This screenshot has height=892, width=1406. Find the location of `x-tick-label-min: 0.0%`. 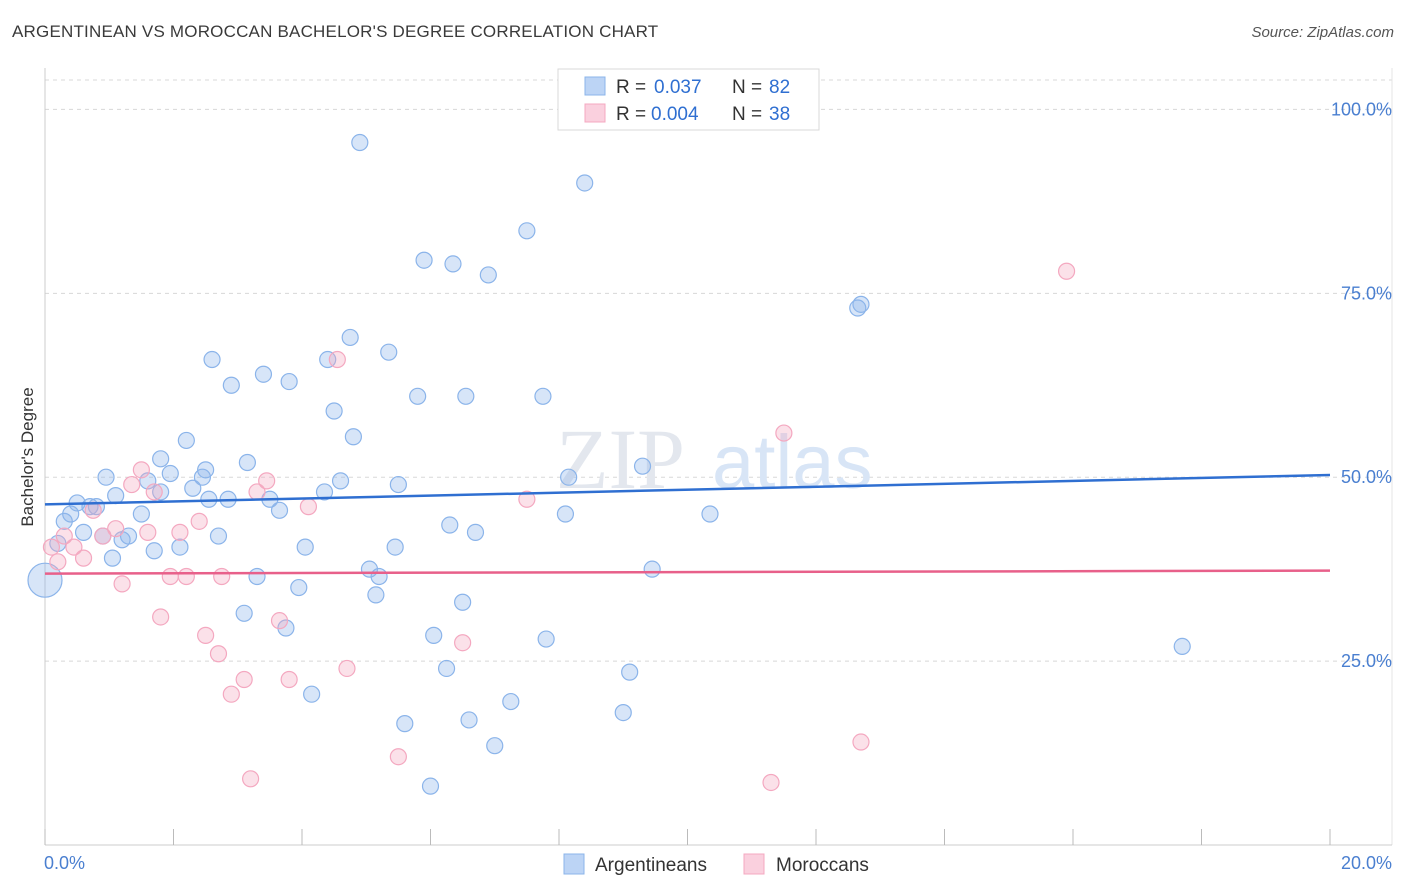

x-tick-label-min: 0.0% is located at coordinates (64, 863).